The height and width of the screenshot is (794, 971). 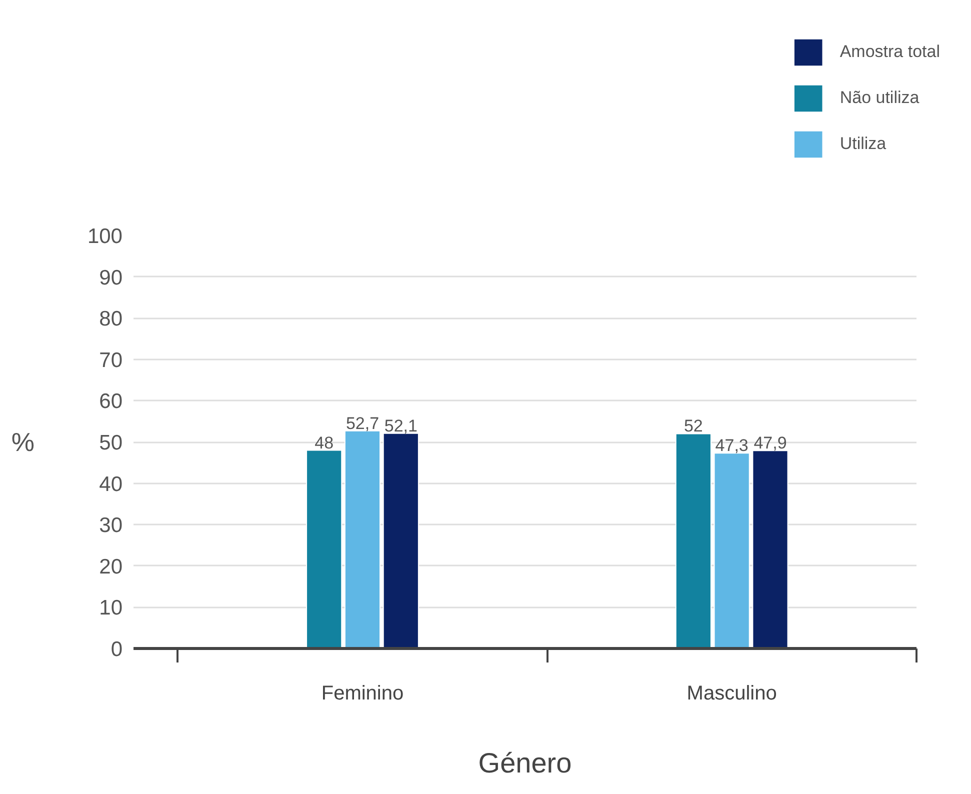 I want to click on y-tick-label: 30, so click(x=110, y=526).